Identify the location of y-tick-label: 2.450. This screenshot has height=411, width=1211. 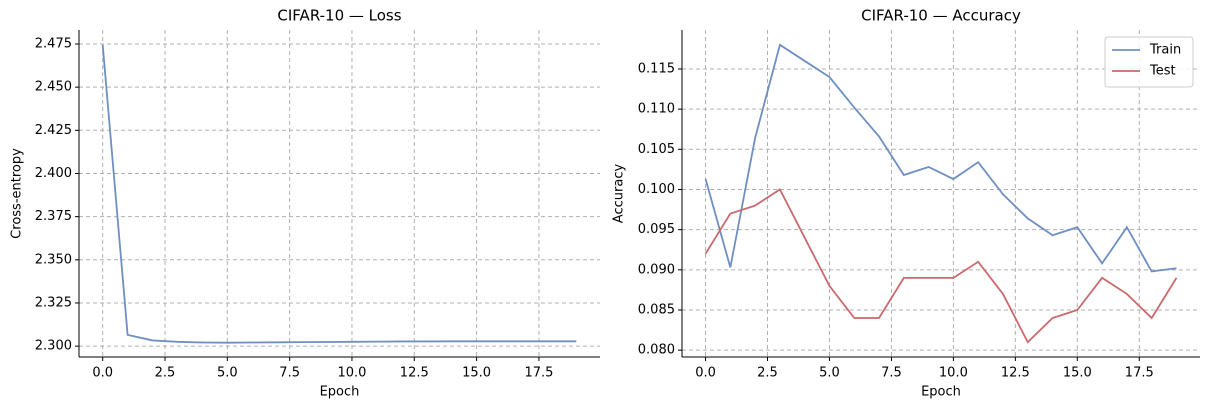
(53, 87).